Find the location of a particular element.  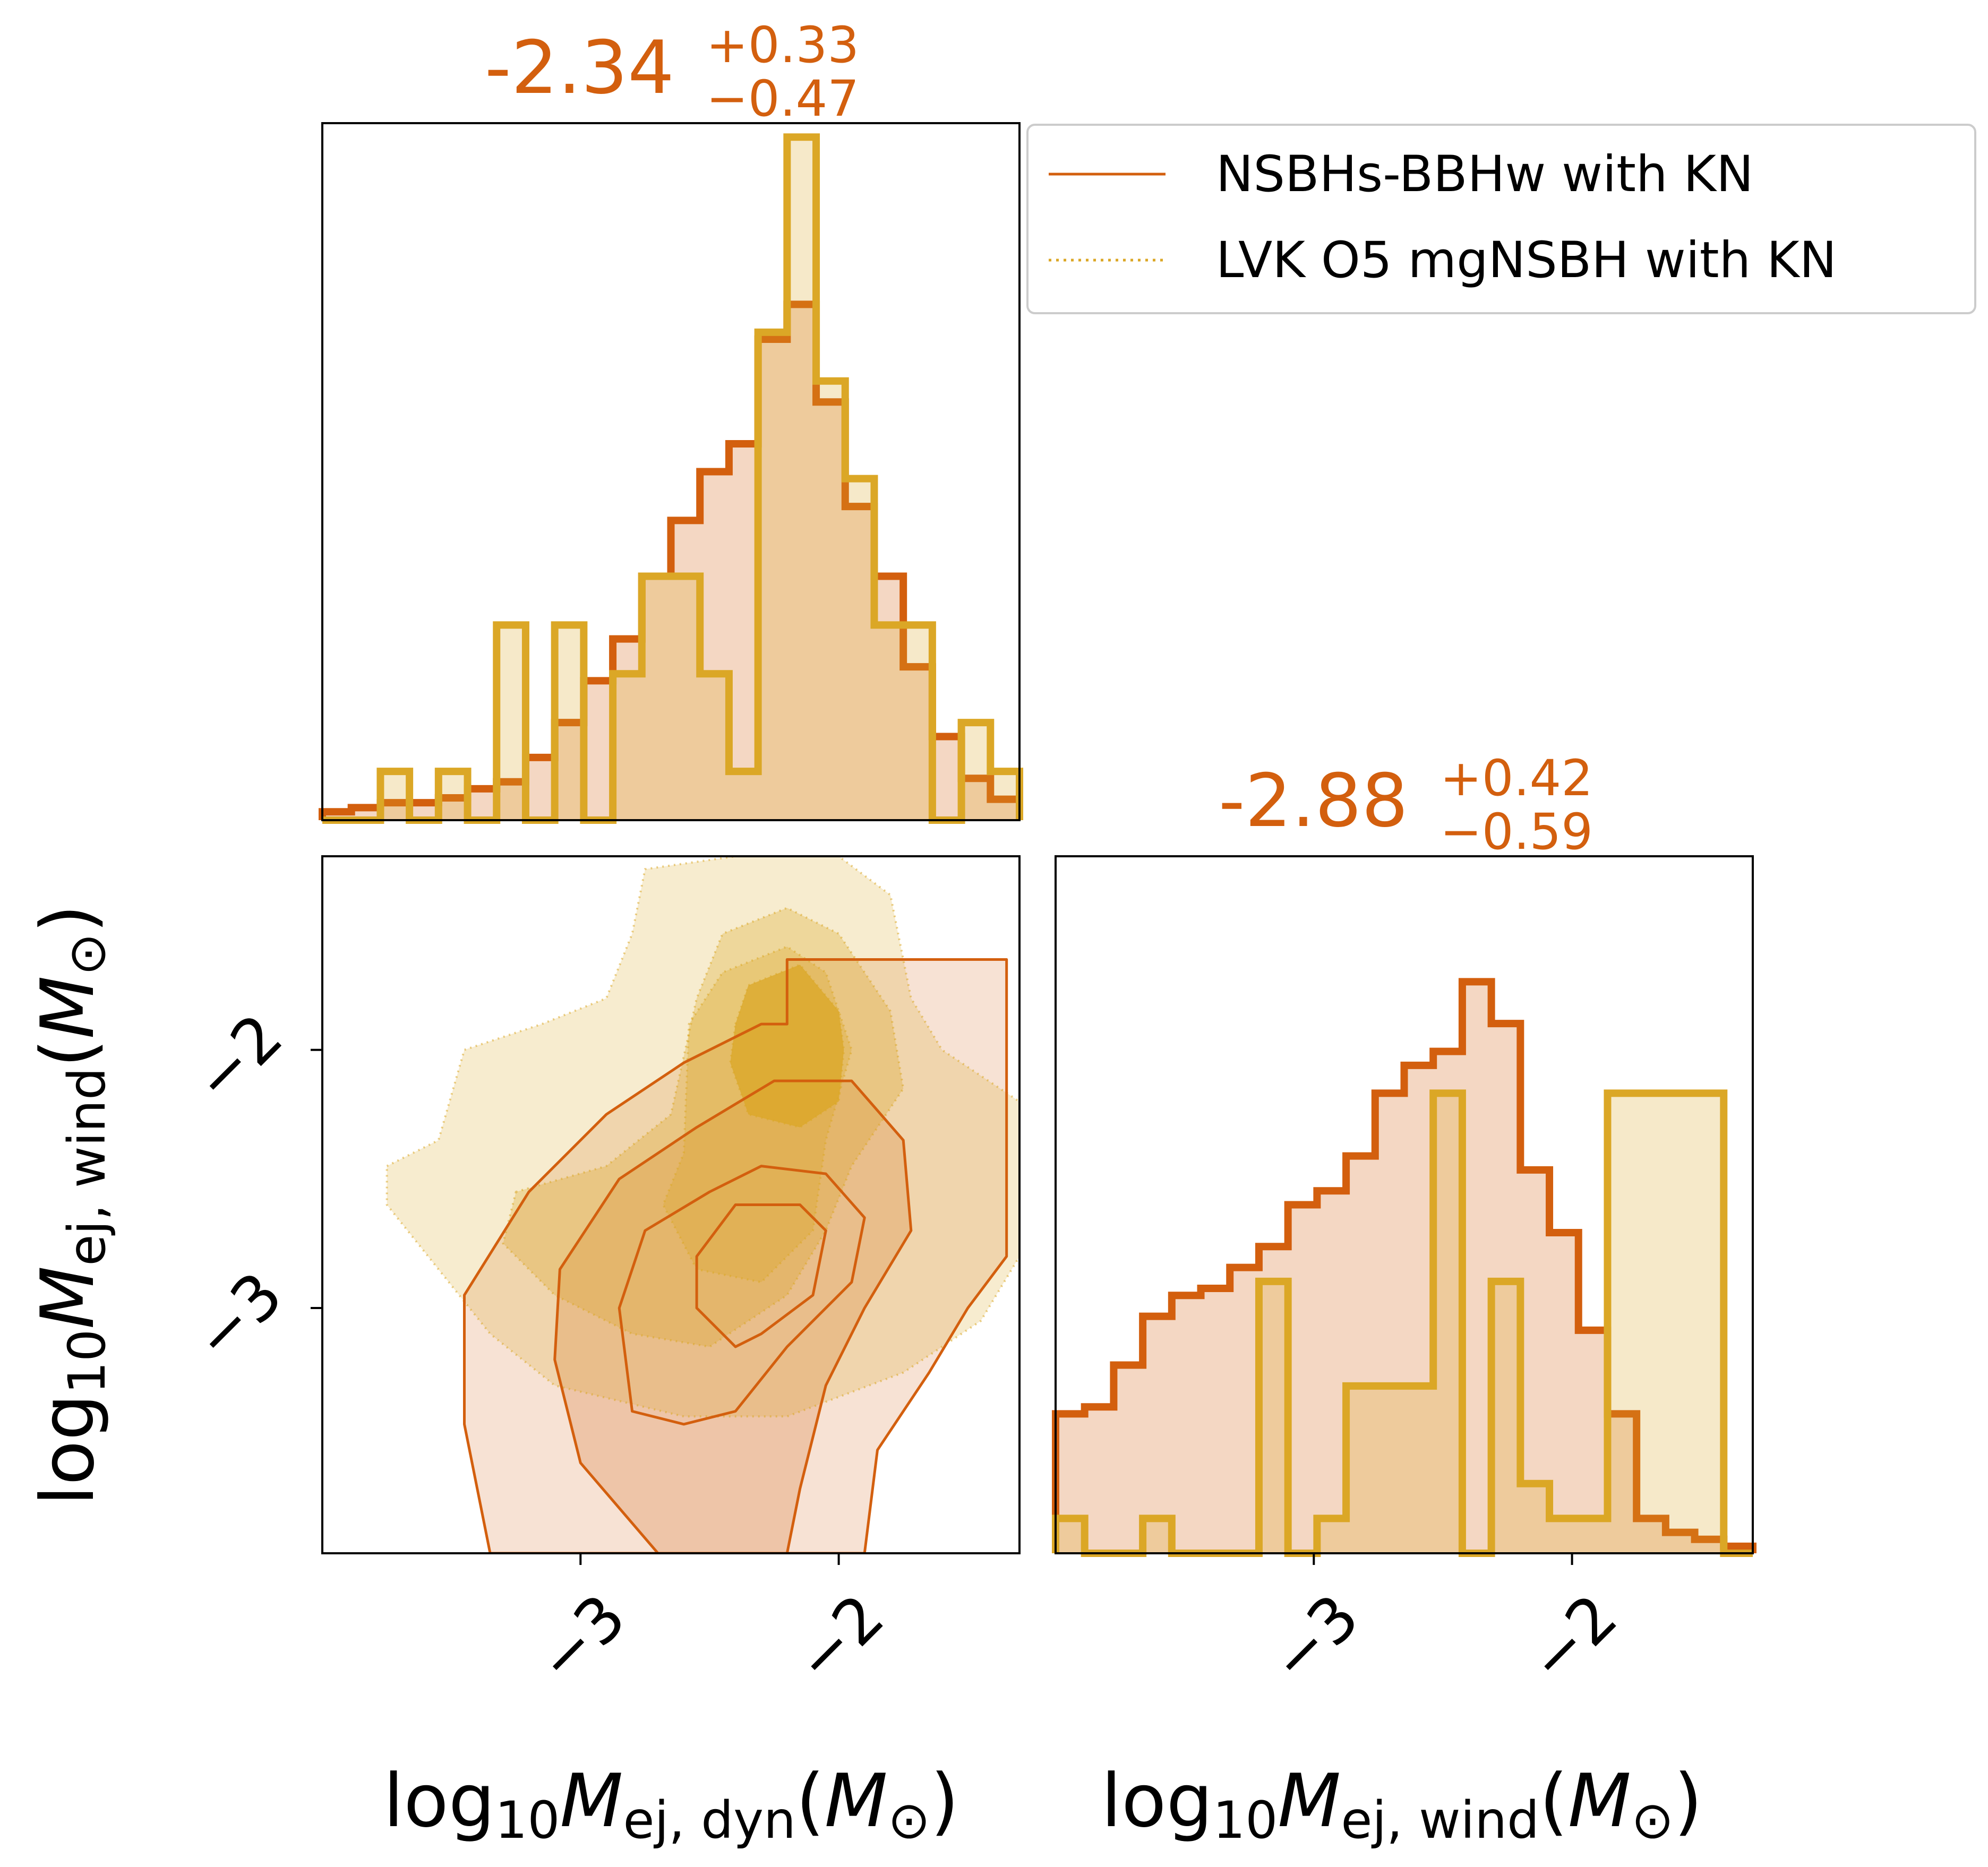

xlabel-dyn-lp: ( is located at coordinates (810, 1801).